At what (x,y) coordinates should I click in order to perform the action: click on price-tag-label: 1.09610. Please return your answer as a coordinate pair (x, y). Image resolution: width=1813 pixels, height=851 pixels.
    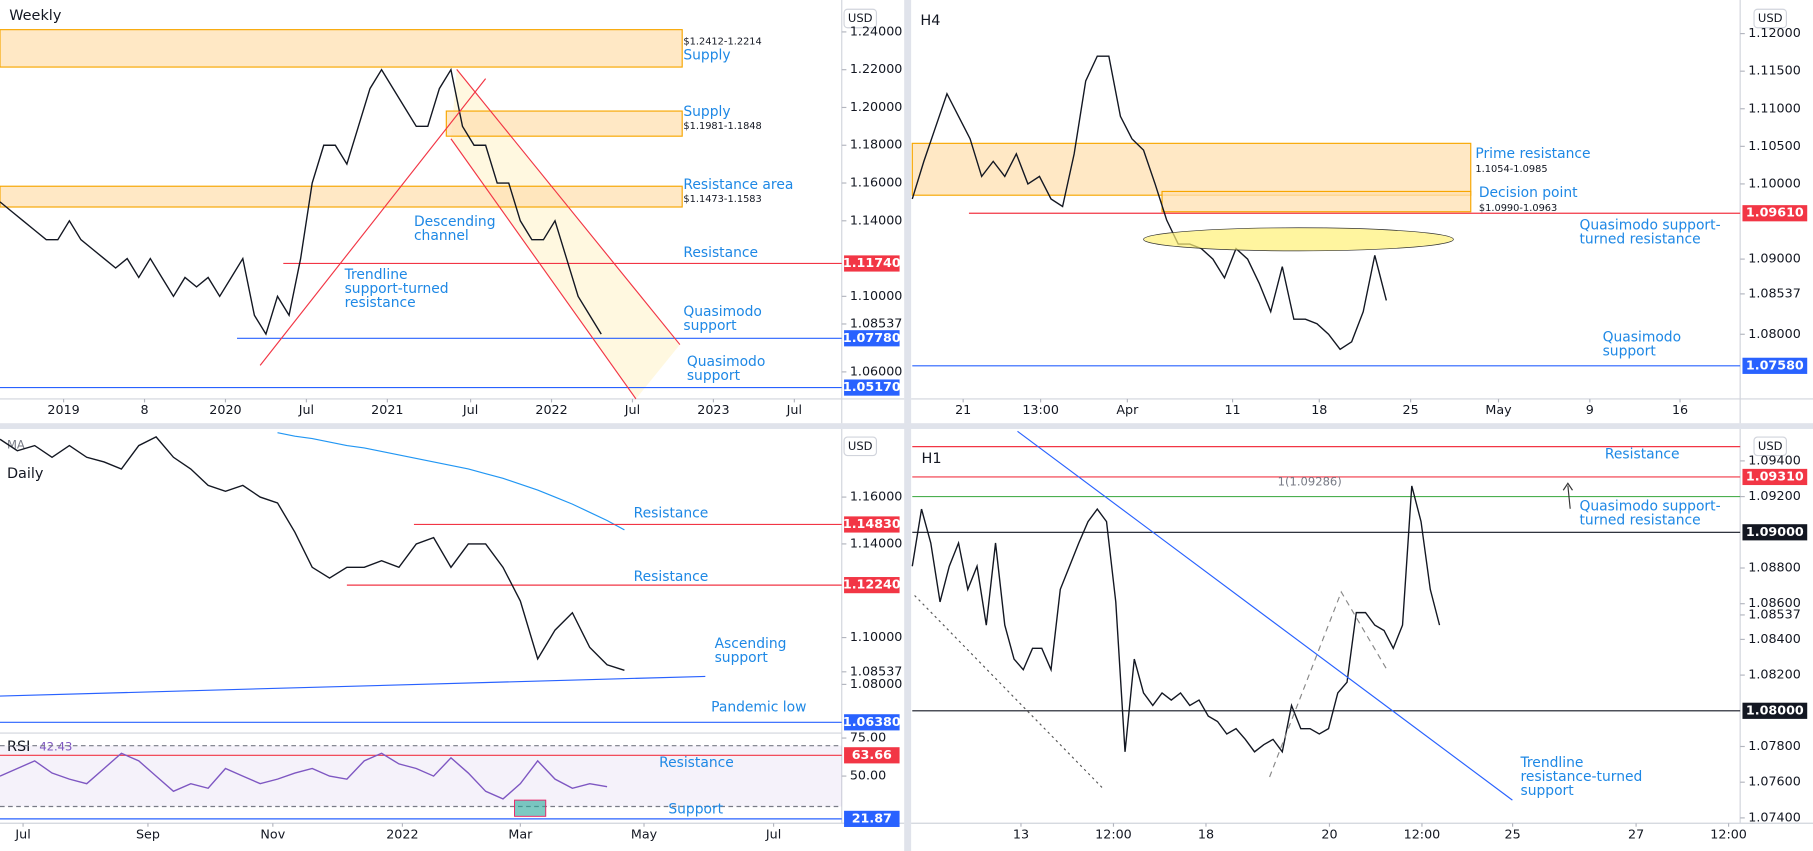
    Looking at the image, I should click on (1775, 212).